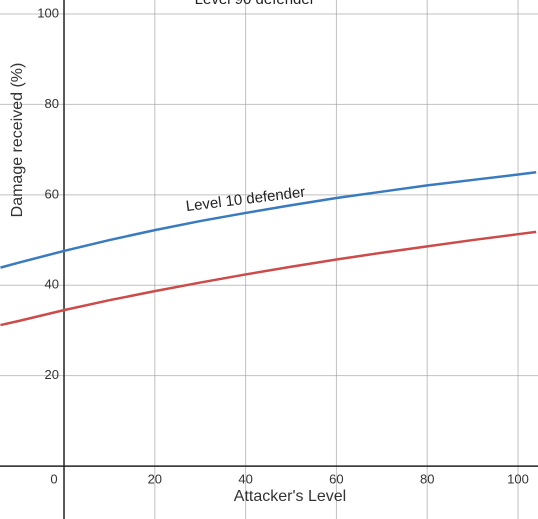 Image resolution: width=538 pixels, height=519 pixels. Describe the element at coordinates (155, 479) in the screenshot. I see `x-tick-label: 20` at that location.